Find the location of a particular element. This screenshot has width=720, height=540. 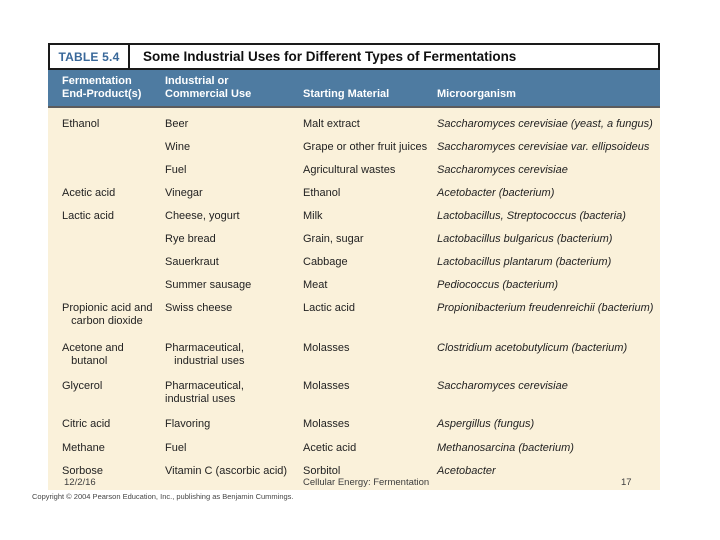

use-cell: Sauerkraut is located at coordinates (192, 262).